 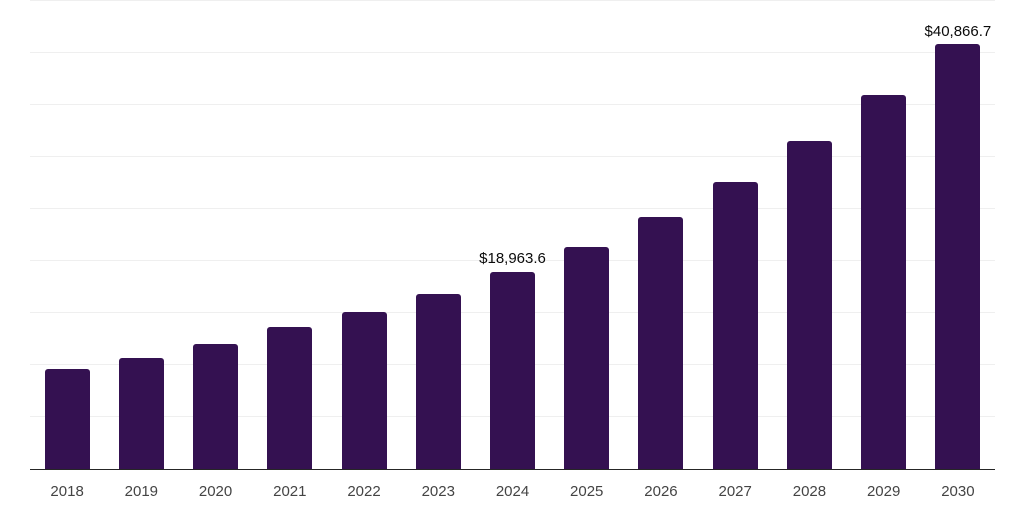 What do you see at coordinates (290, 491) in the screenshot?
I see `x-tick-label-2021: 2021` at bounding box center [290, 491].